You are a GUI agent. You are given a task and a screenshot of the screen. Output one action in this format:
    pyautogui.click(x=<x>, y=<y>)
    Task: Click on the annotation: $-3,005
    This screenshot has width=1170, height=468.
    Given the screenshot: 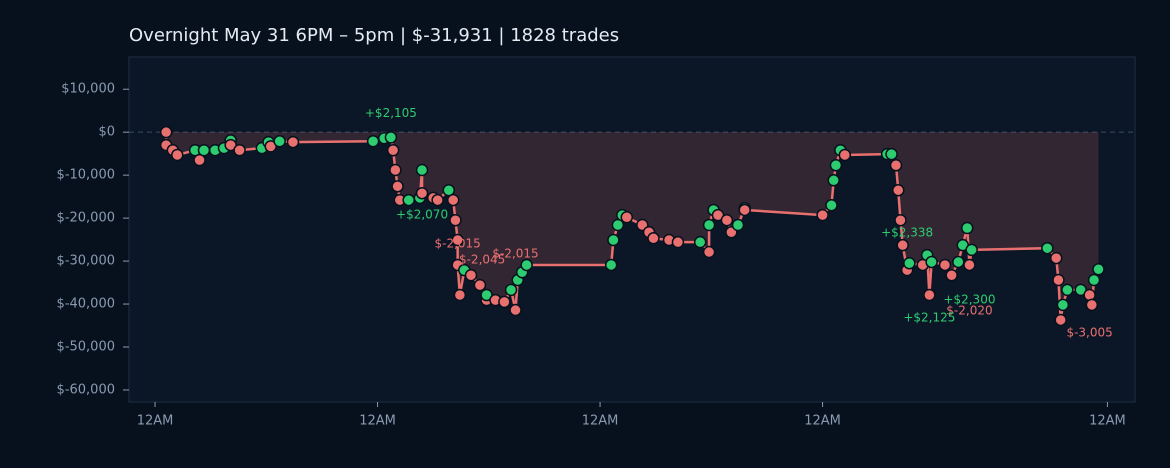 What is the action you would take?
    pyautogui.click(x=1089, y=332)
    